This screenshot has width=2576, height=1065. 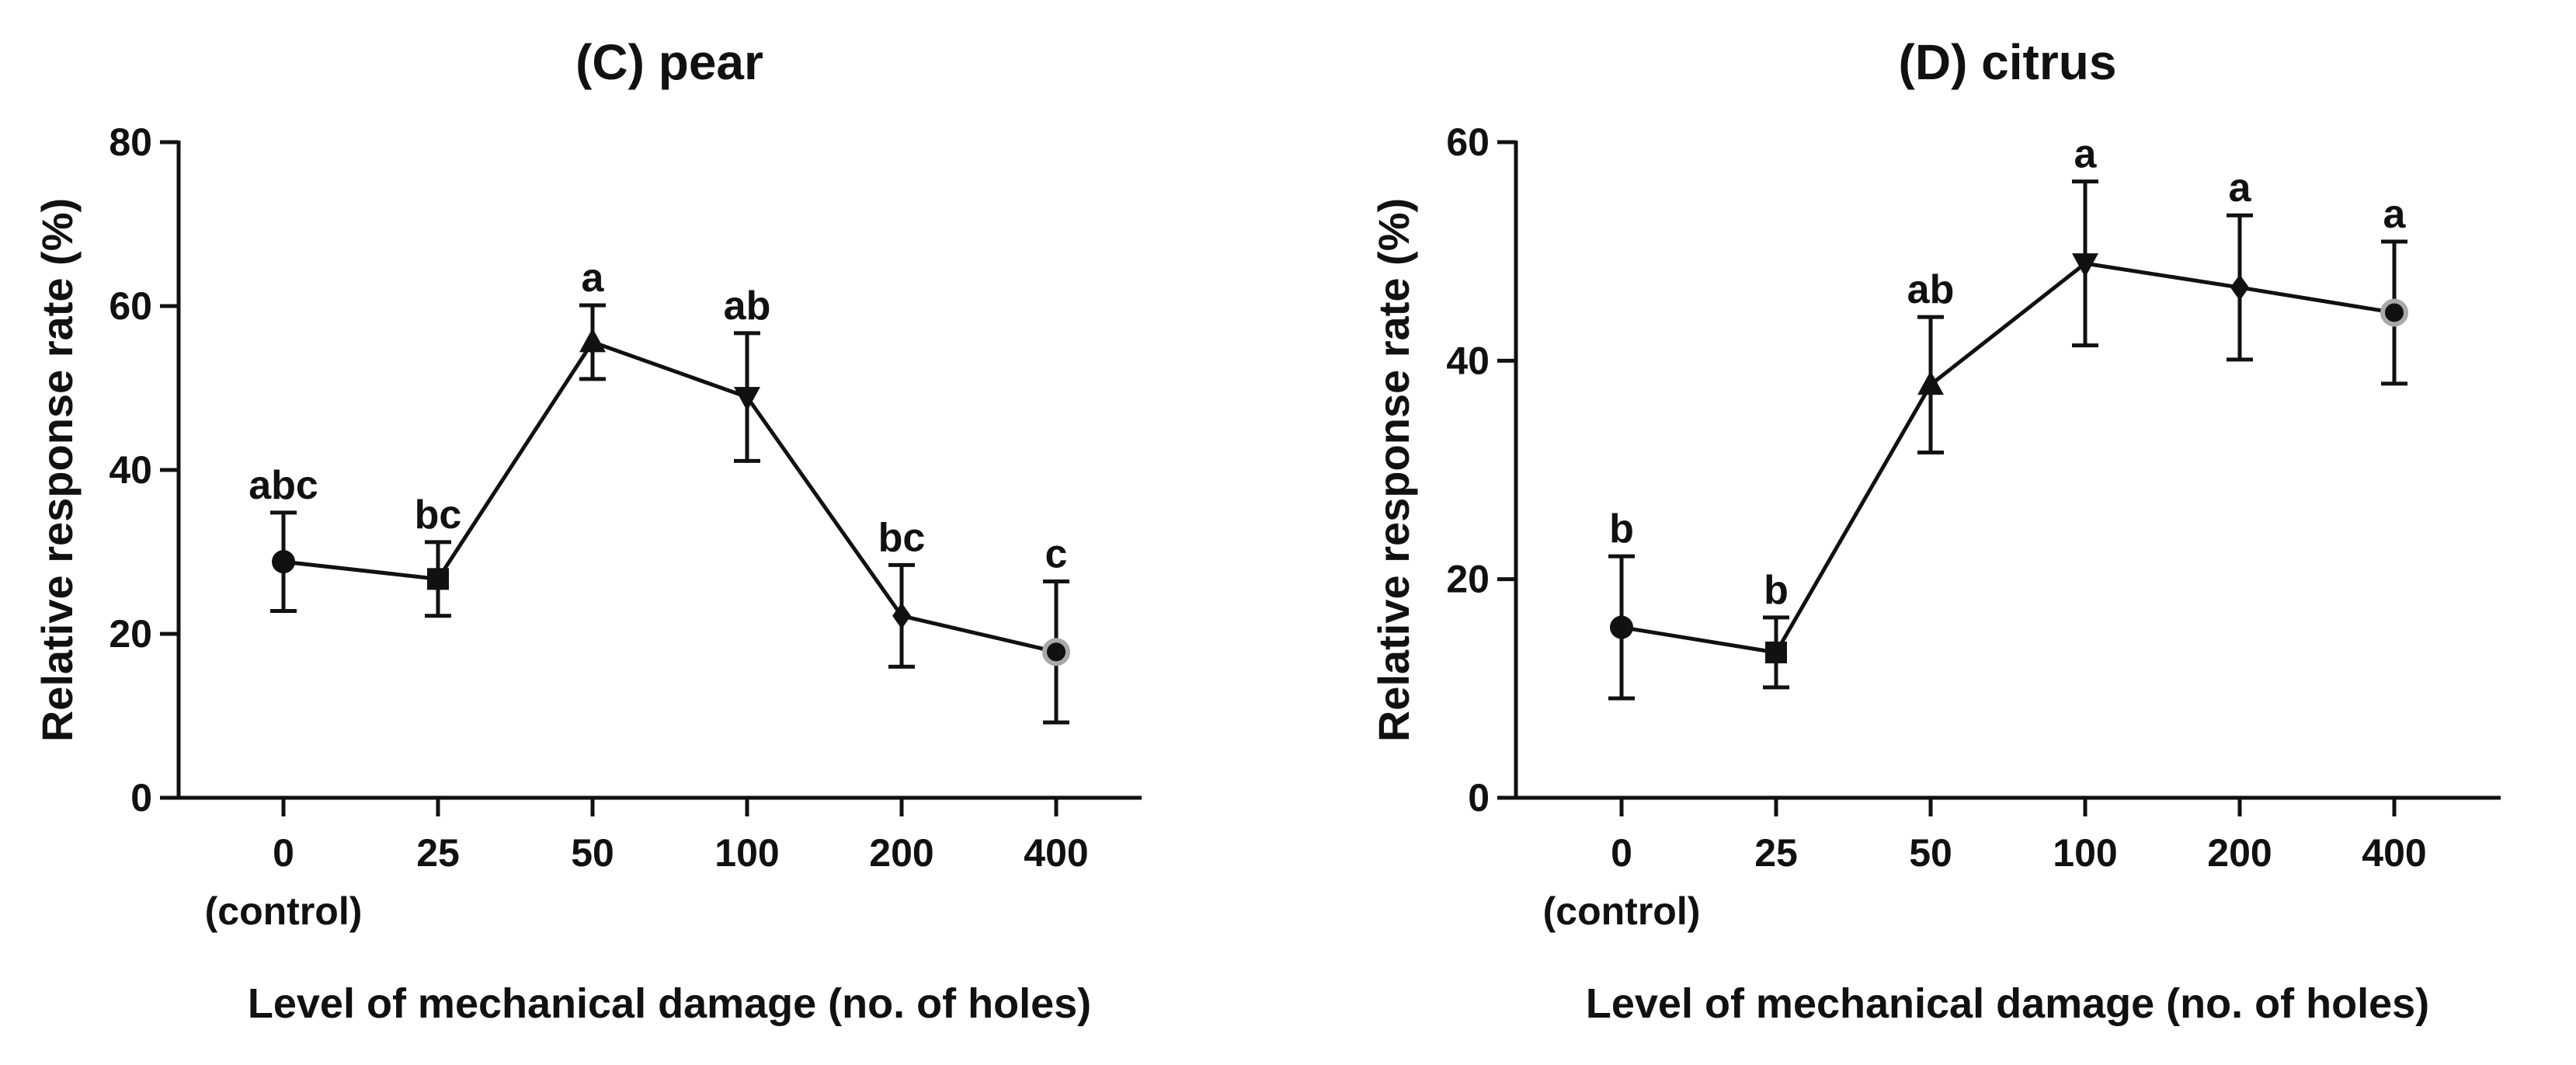 What do you see at coordinates (130, 142) in the screenshot?
I see `y-tick-label: 80` at bounding box center [130, 142].